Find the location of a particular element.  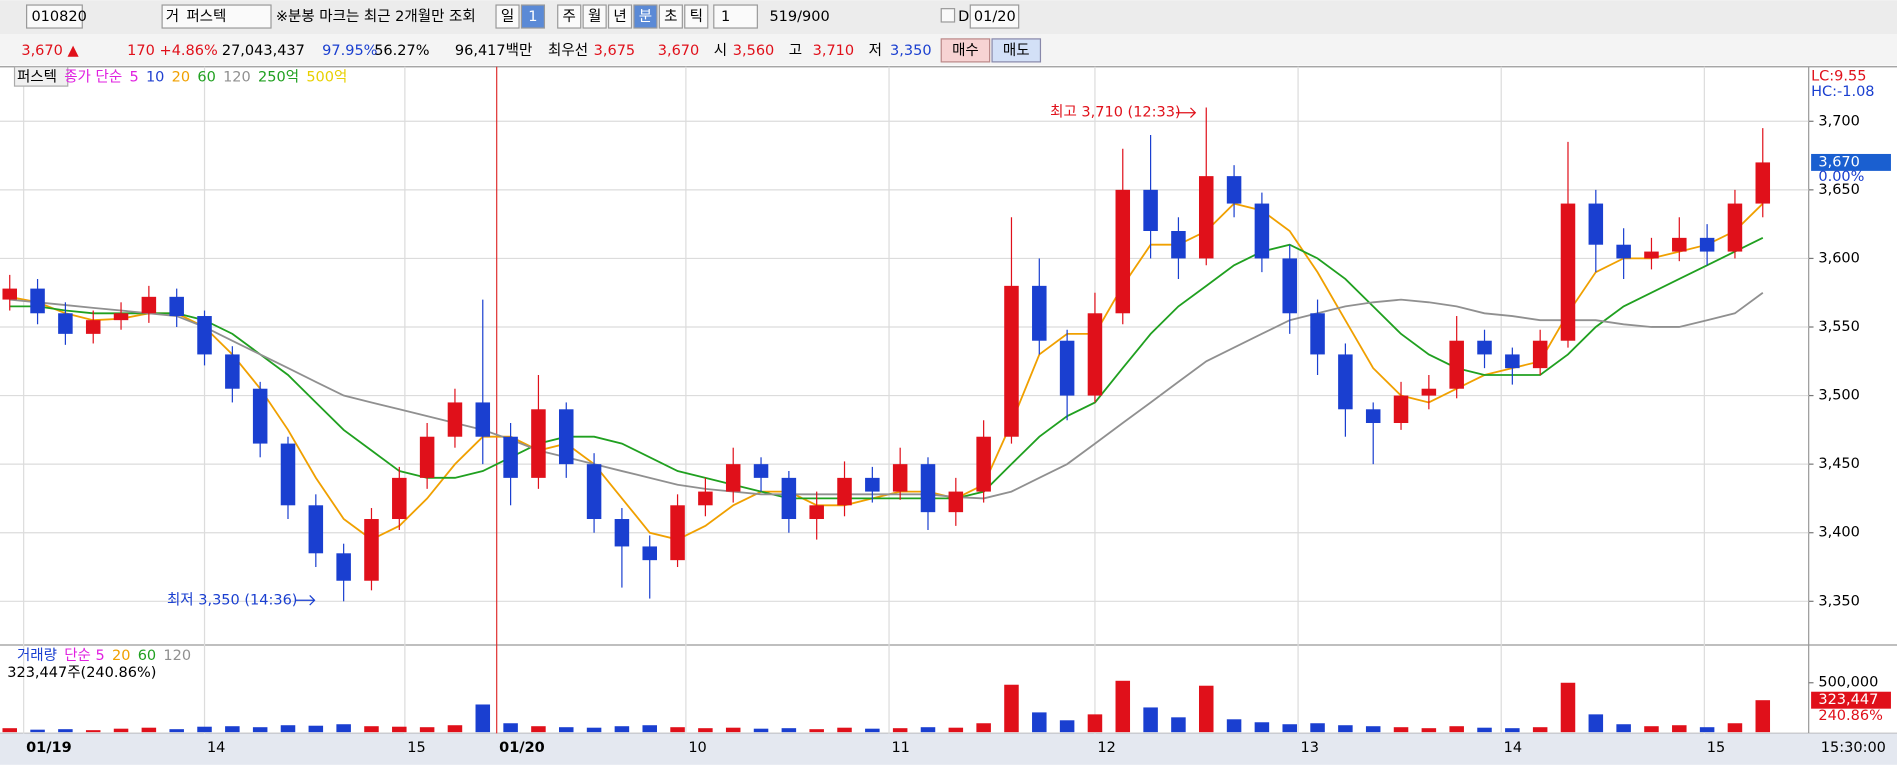

code: 010820 is located at coordinates (58, 17).